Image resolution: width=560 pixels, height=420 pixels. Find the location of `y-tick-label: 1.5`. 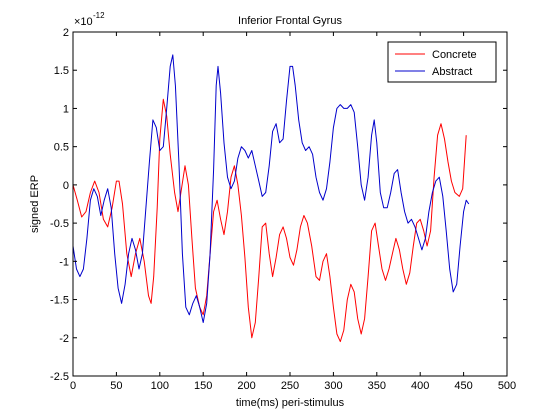

y-tick-label: 1.5 is located at coordinates (61, 71).